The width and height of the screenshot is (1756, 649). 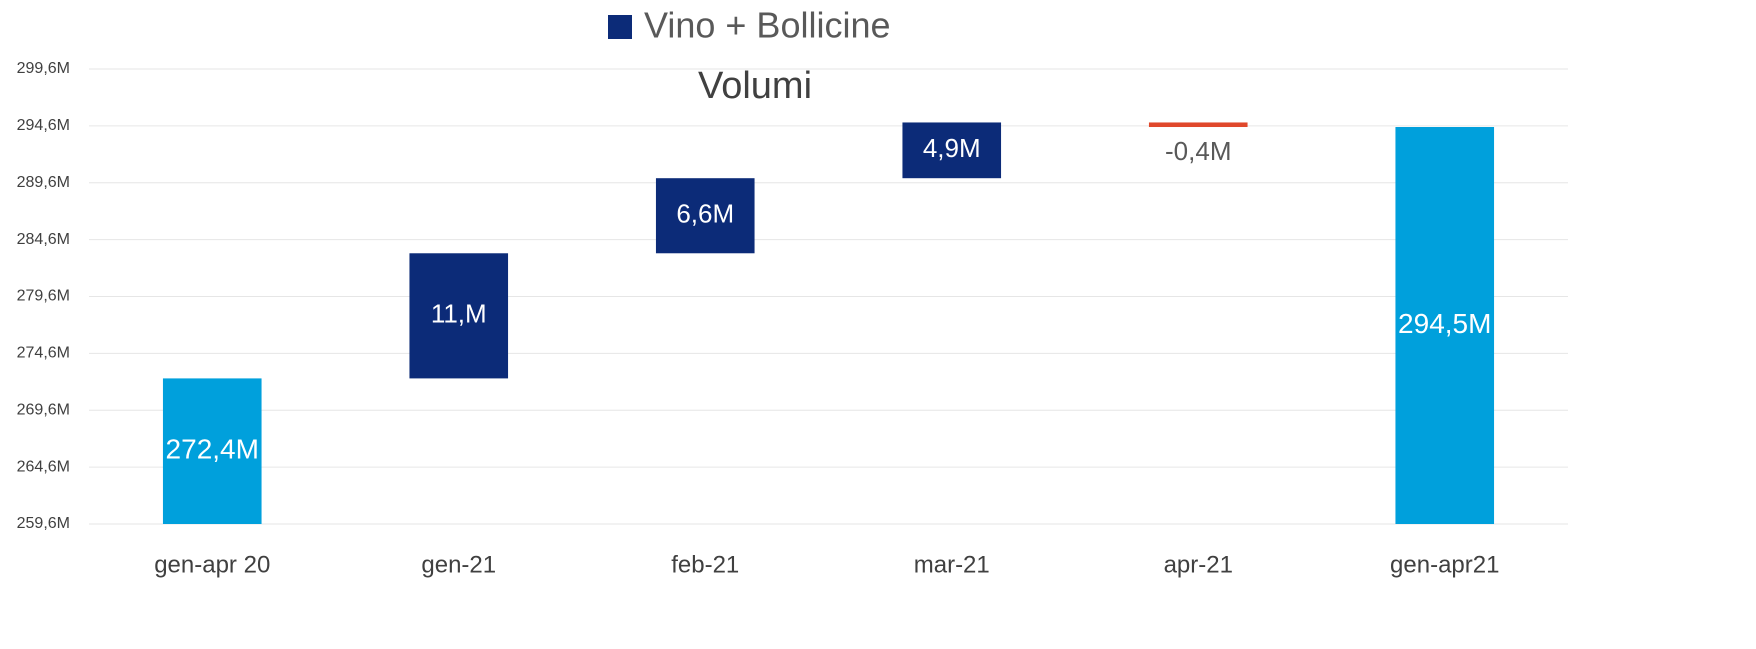 What do you see at coordinates (43, 68) in the screenshot?
I see `y-tick-label: 299,6M` at bounding box center [43, 68].